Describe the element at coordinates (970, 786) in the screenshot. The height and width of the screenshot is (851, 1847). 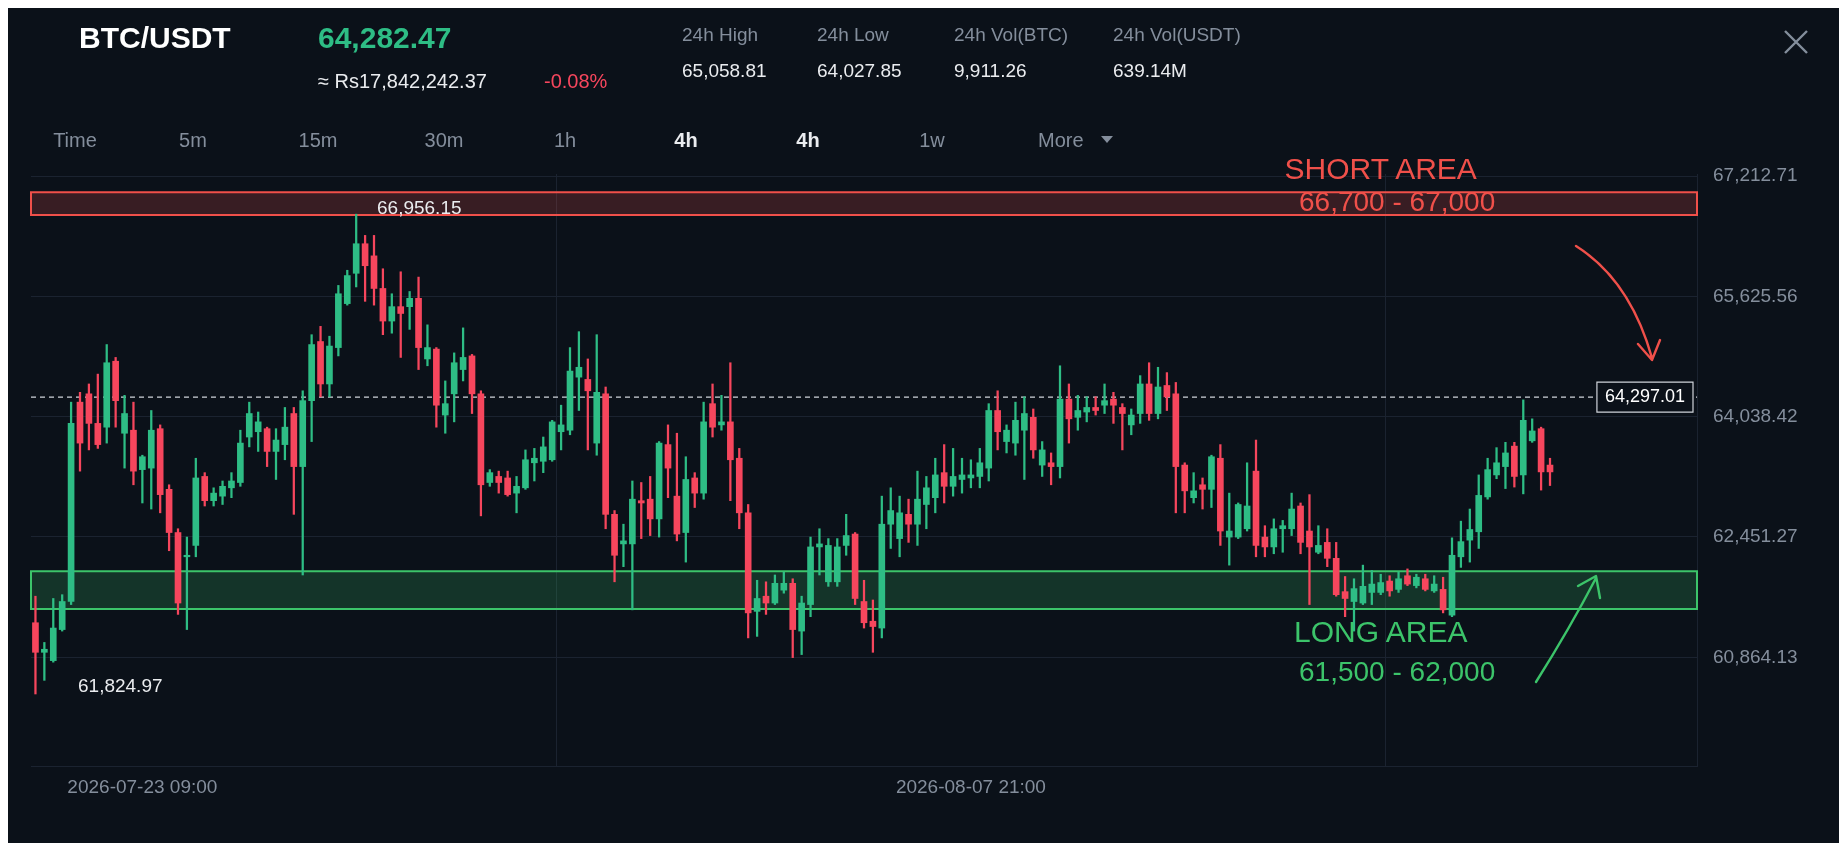
I see `x-tick-label: 2026-08-07 21:00` at that location.